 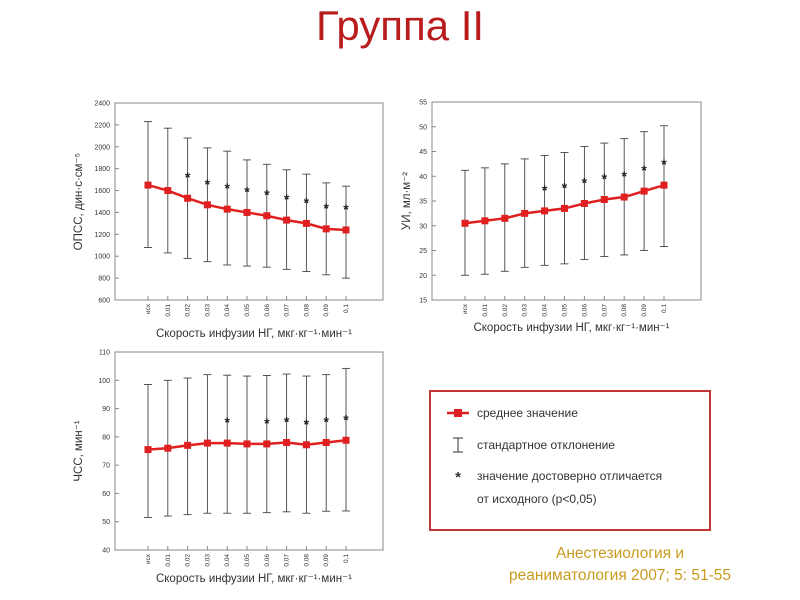 I want to click on y-tick-label: 600, so click(x=104, y=301).